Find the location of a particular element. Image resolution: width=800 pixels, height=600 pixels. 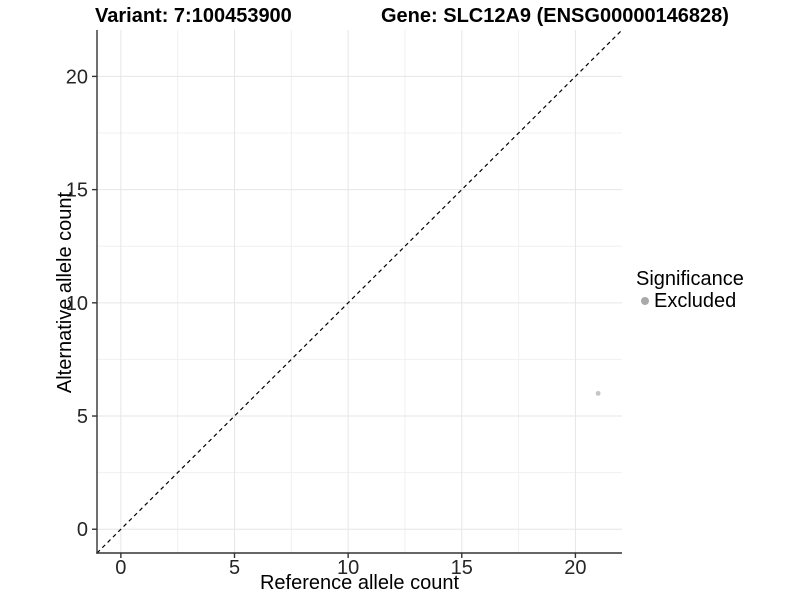

x-tick-label: 20 is located at coordinates (575, 568).